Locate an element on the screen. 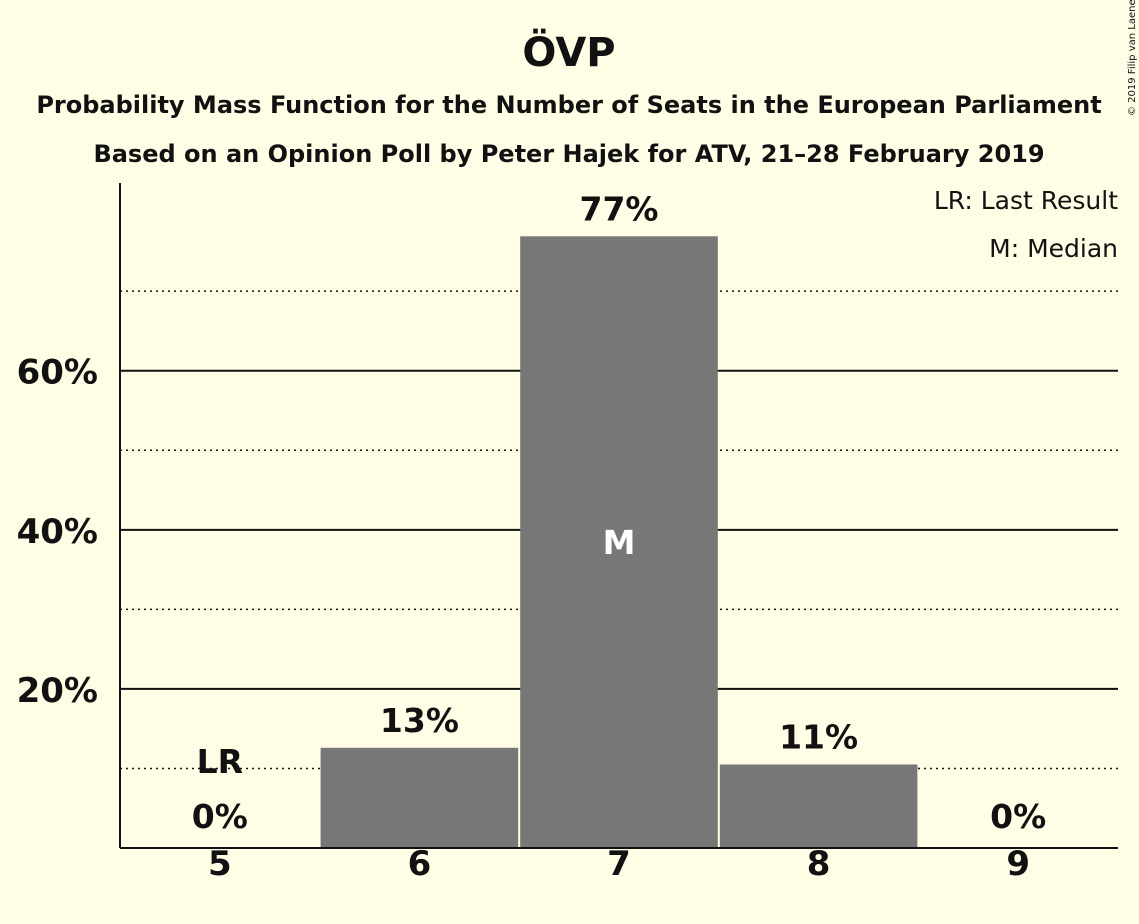 This screenshot has width=1139, height=924. y-tick-label: 20% is located at coordinates (57, 691).